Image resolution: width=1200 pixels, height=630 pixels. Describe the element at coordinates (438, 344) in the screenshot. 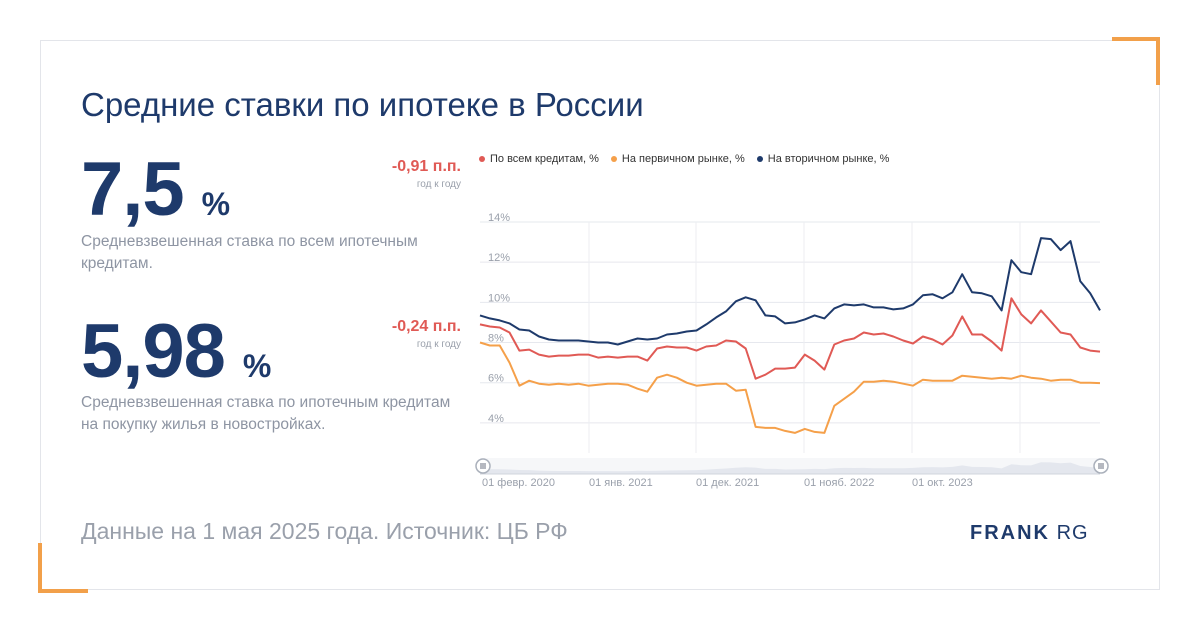

I see `kpi-primary-delta-note: год к году` at that location.